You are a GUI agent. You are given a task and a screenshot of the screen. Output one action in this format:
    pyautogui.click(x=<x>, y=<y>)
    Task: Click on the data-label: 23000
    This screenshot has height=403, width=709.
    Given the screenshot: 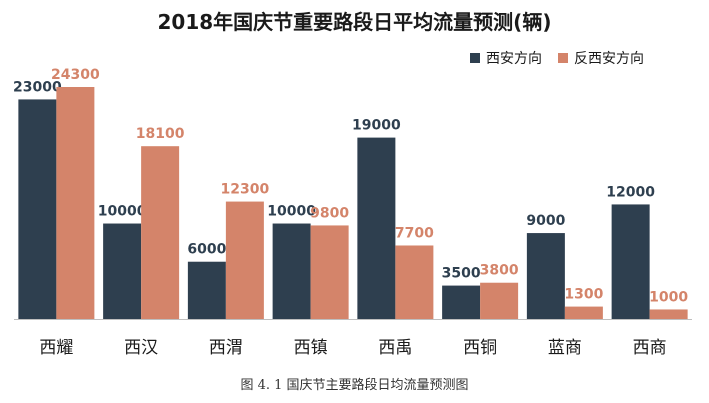 What is the action you would take?
    pyautogui.click(x=37, y=87)
    